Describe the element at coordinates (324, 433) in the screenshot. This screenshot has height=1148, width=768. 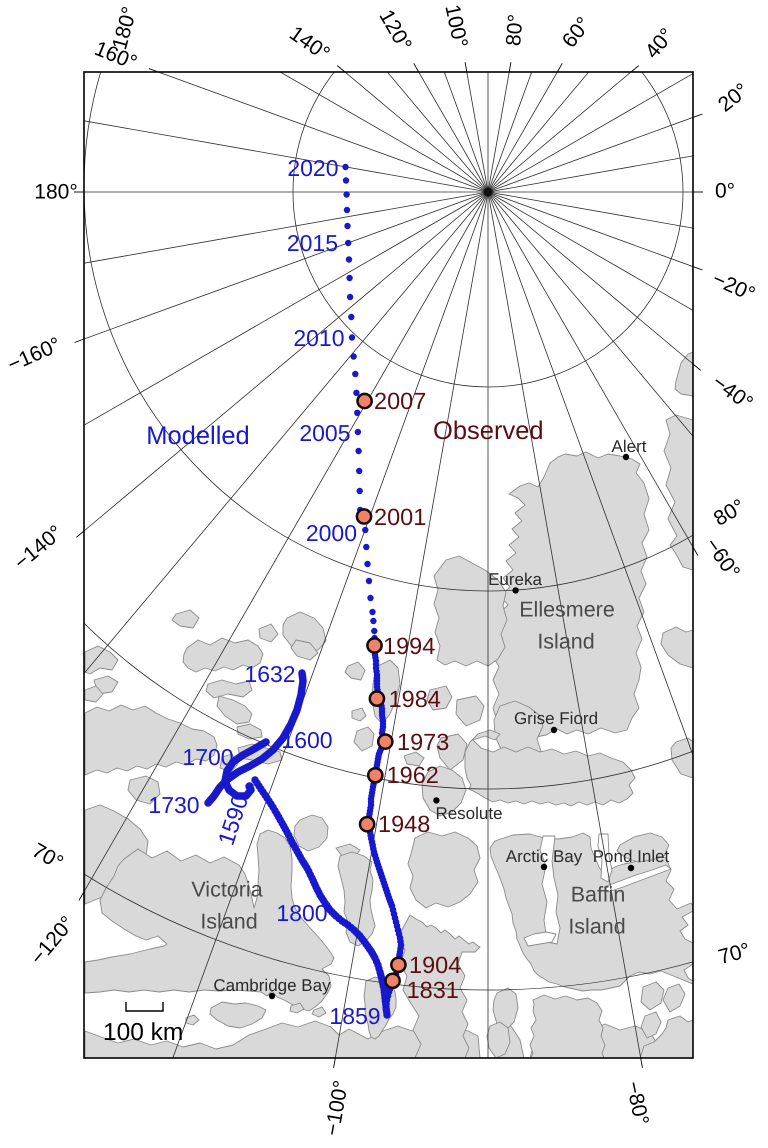
I see `svg-text: 2005` at that location.